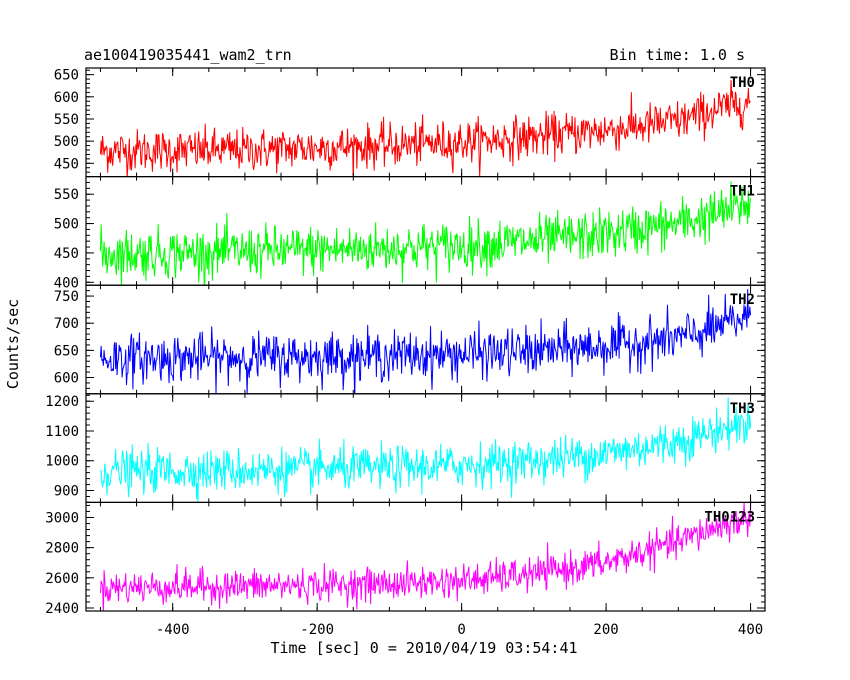 The image size is (850, 680). Describe the element at coordinates (317, 630) in the screenshot. I see `x-tick-label: -200` at that location.